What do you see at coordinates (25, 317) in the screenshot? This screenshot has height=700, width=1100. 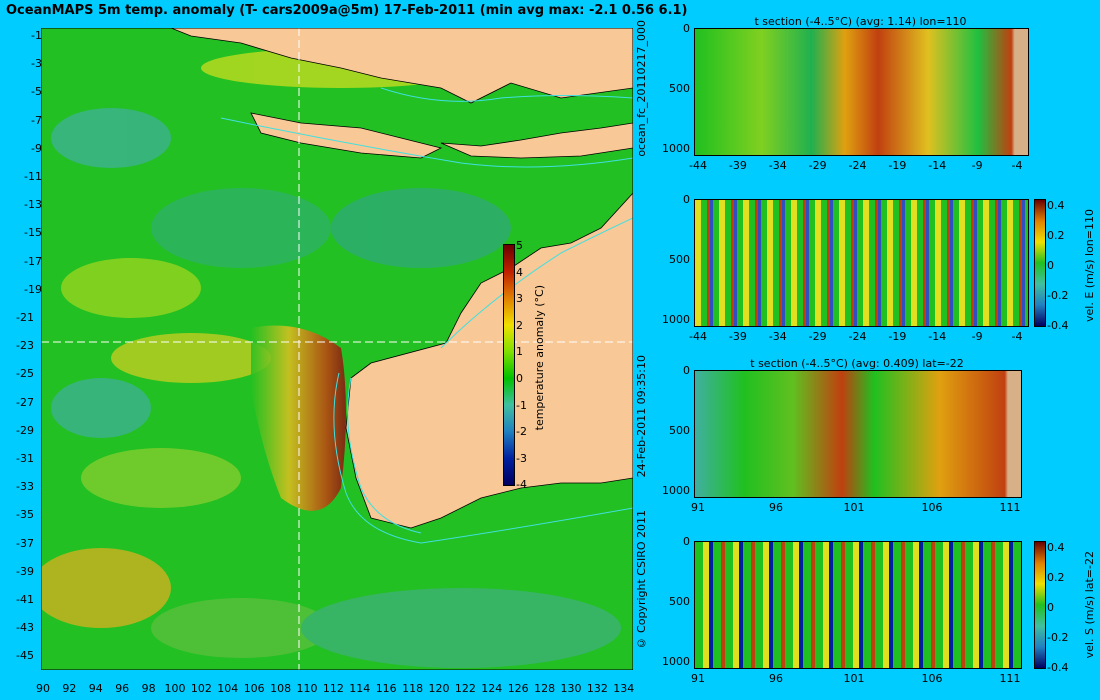 I see `lat-tick: -21` at bounding box center [25, 317].